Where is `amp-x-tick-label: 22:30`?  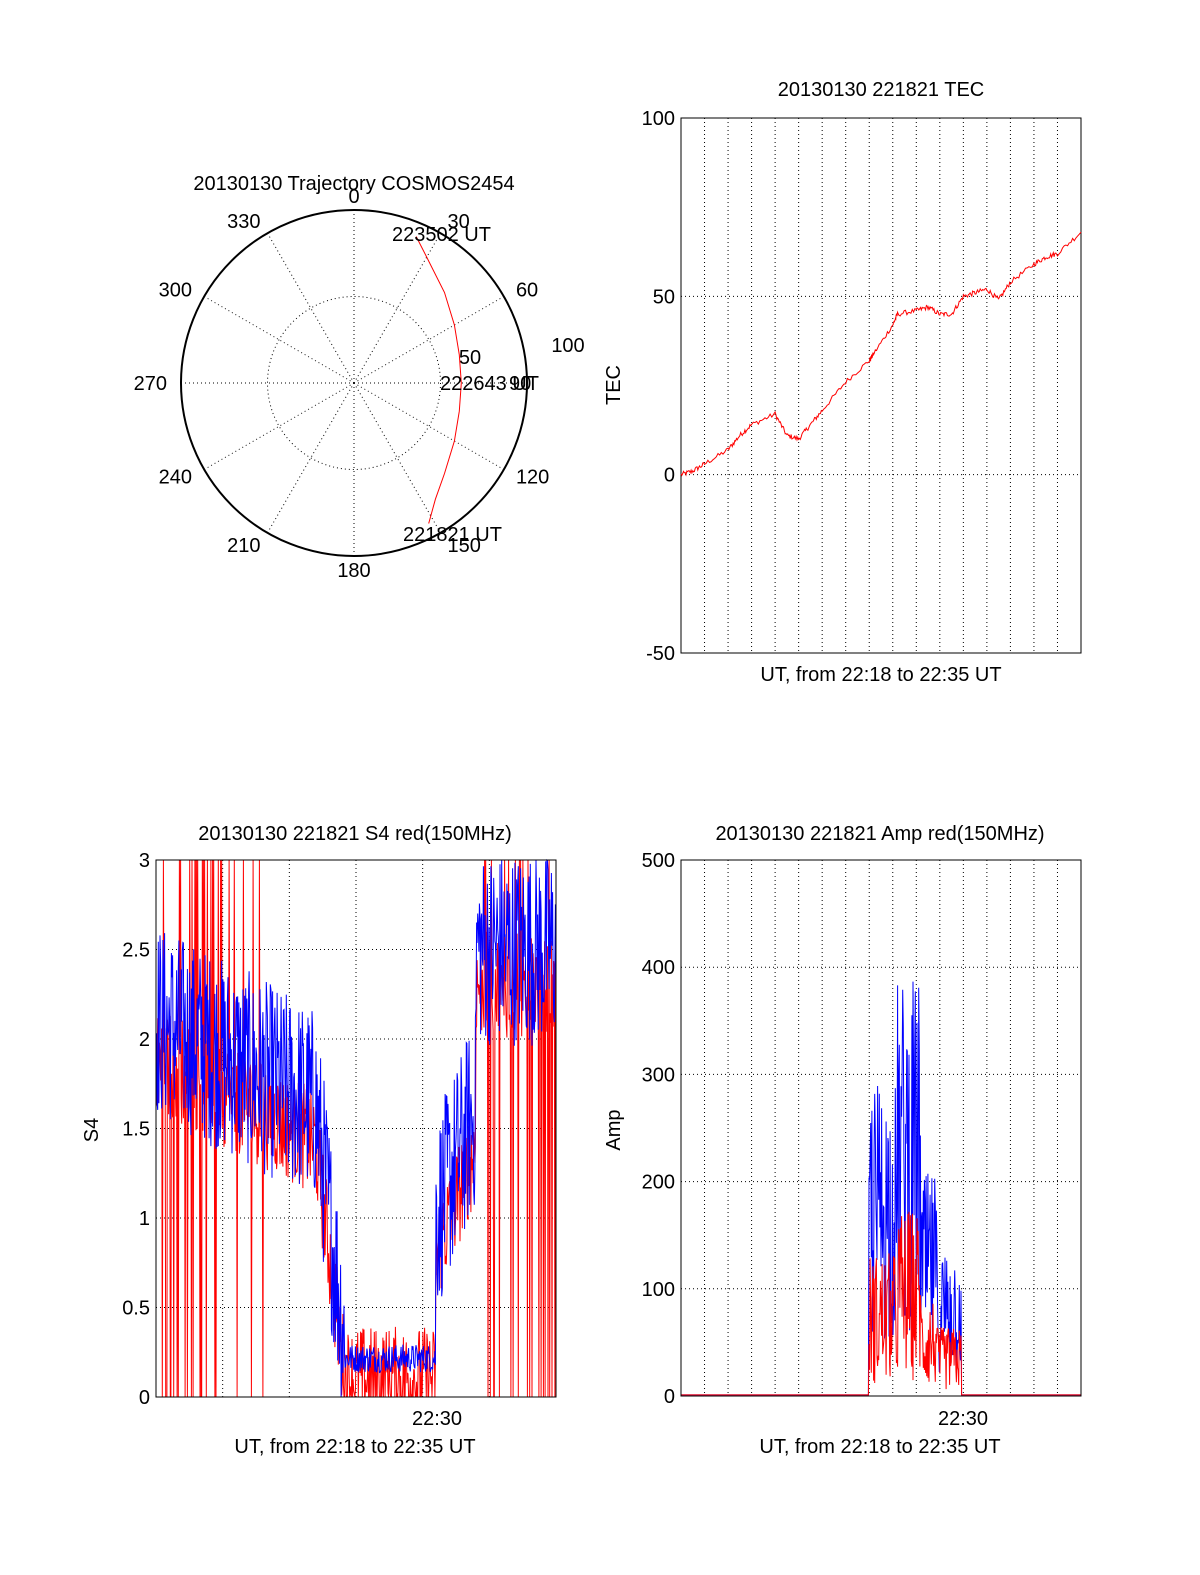 amp-x-tick-label: 22:30 is located at coordinates (963, 1419).